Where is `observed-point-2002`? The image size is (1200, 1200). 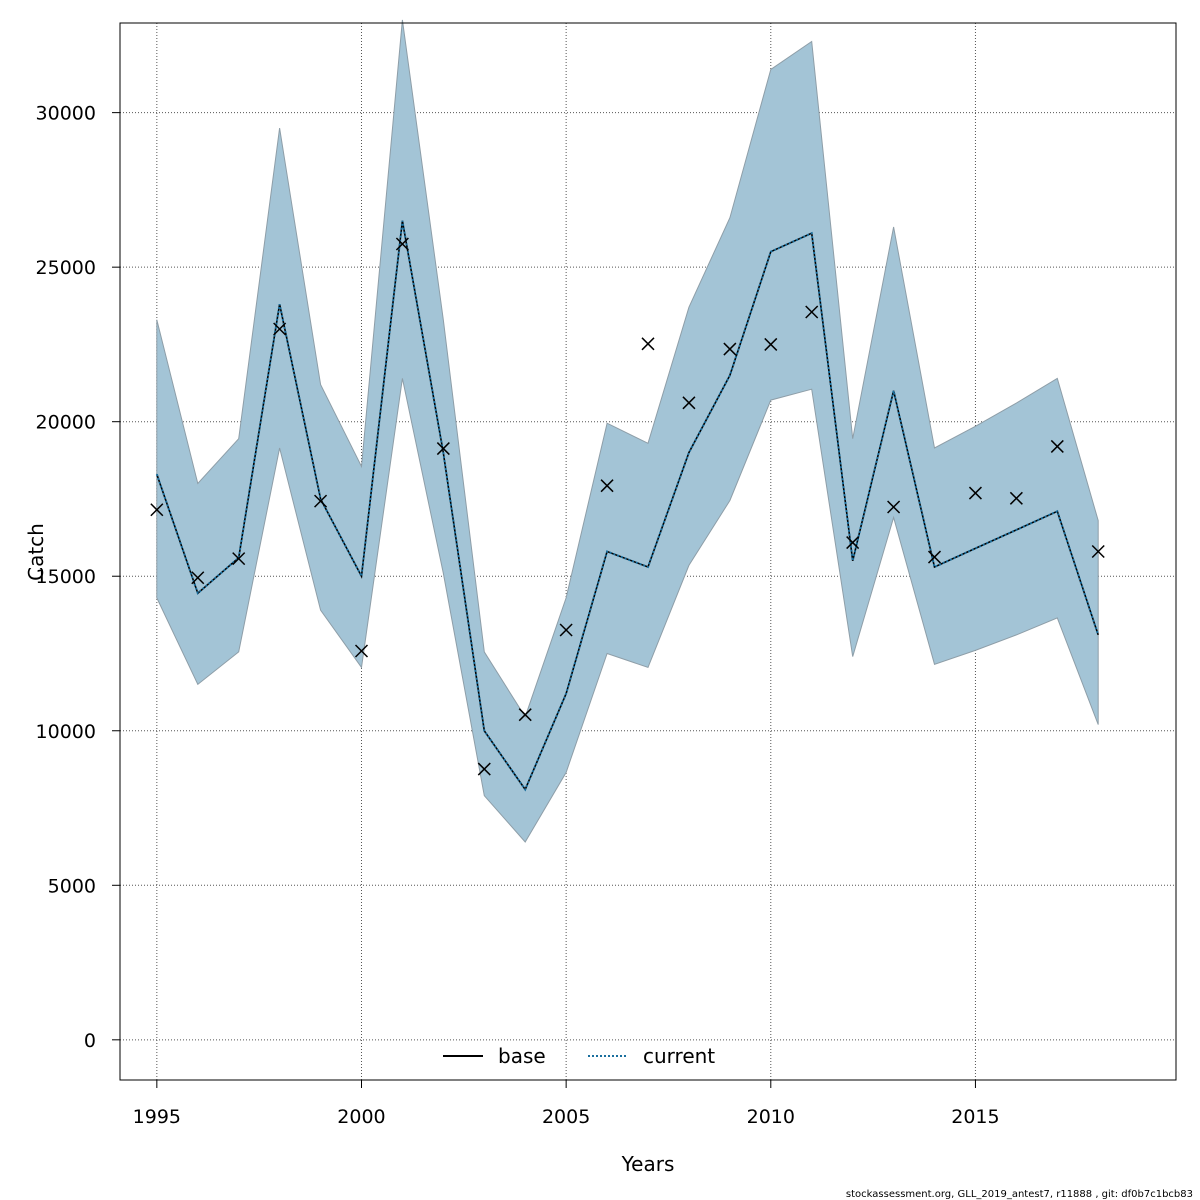
observed-point-2002 is located at coordinates (443, 449).